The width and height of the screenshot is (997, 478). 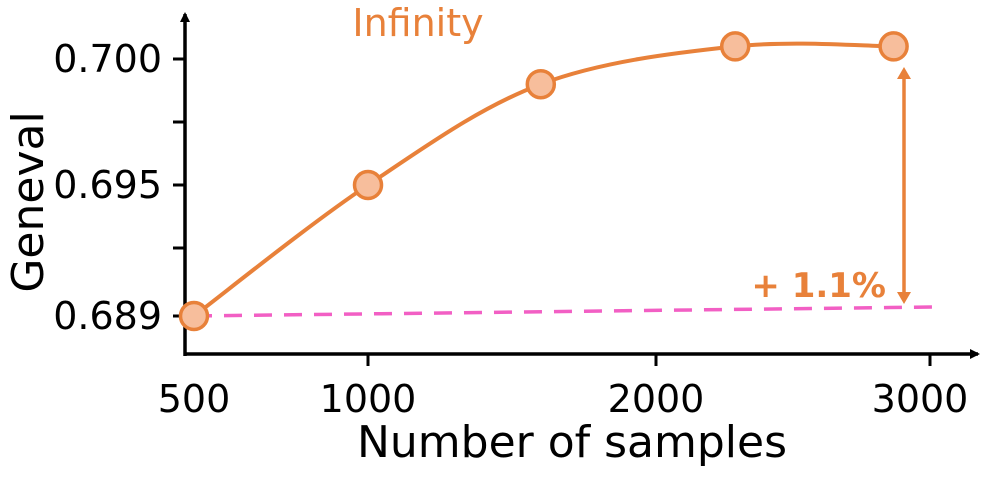 I want to click on y-tick-label: 0.689, so click(x=107, y=316).